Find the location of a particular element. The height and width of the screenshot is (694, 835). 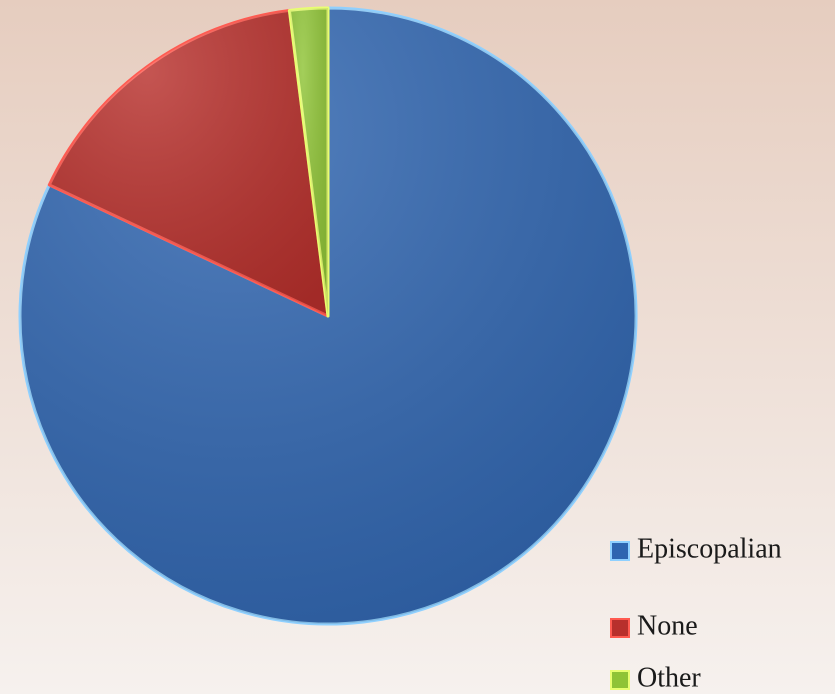

legend-label: None is located at coordinates (667, 625).